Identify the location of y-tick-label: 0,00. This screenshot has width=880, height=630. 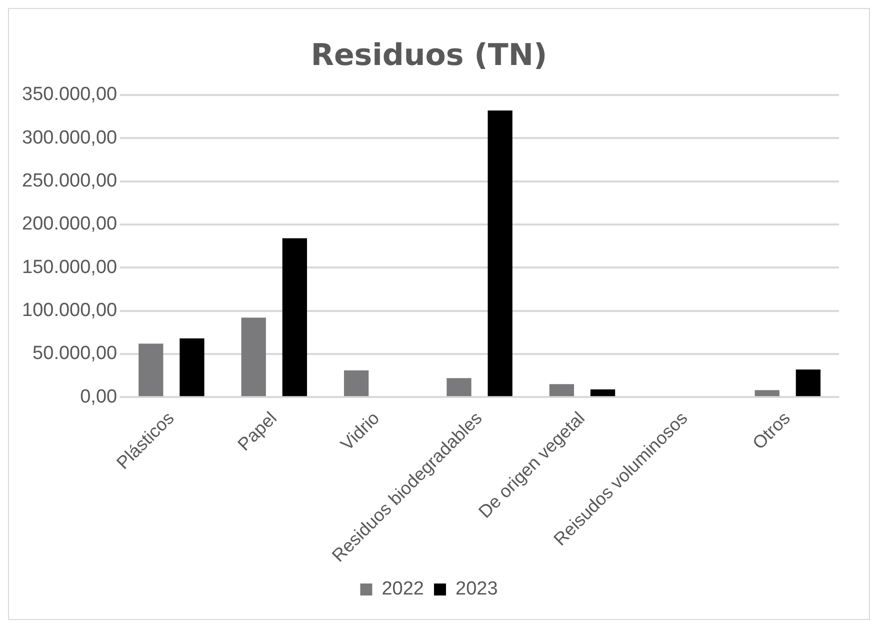
(99, 397).